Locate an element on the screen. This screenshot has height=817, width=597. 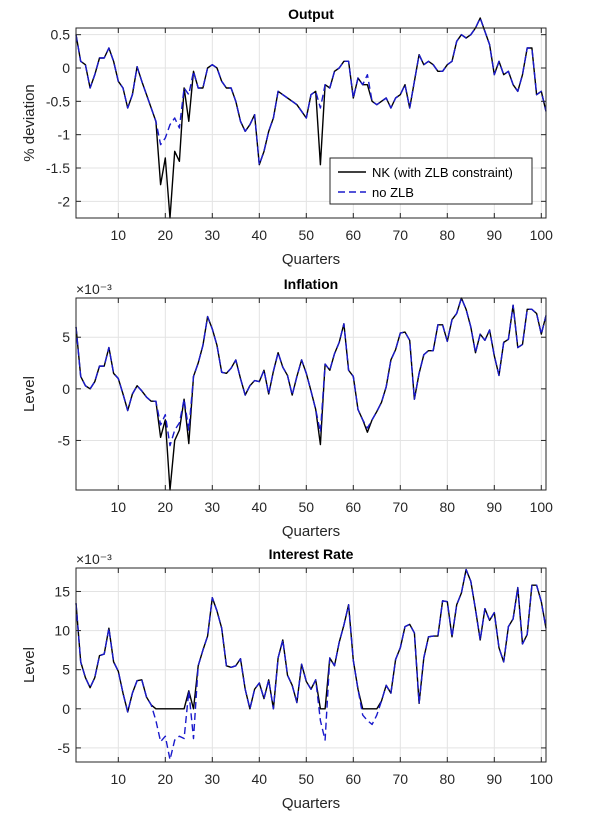
output-series-no-zlb-line is located at coordinates (311, 91).